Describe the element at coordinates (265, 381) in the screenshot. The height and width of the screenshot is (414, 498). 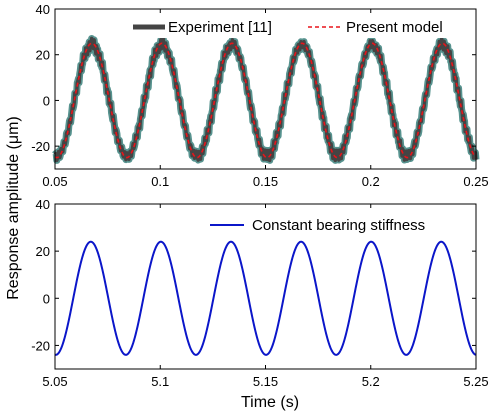
I see `x-tick-label: 5.15` at that location.